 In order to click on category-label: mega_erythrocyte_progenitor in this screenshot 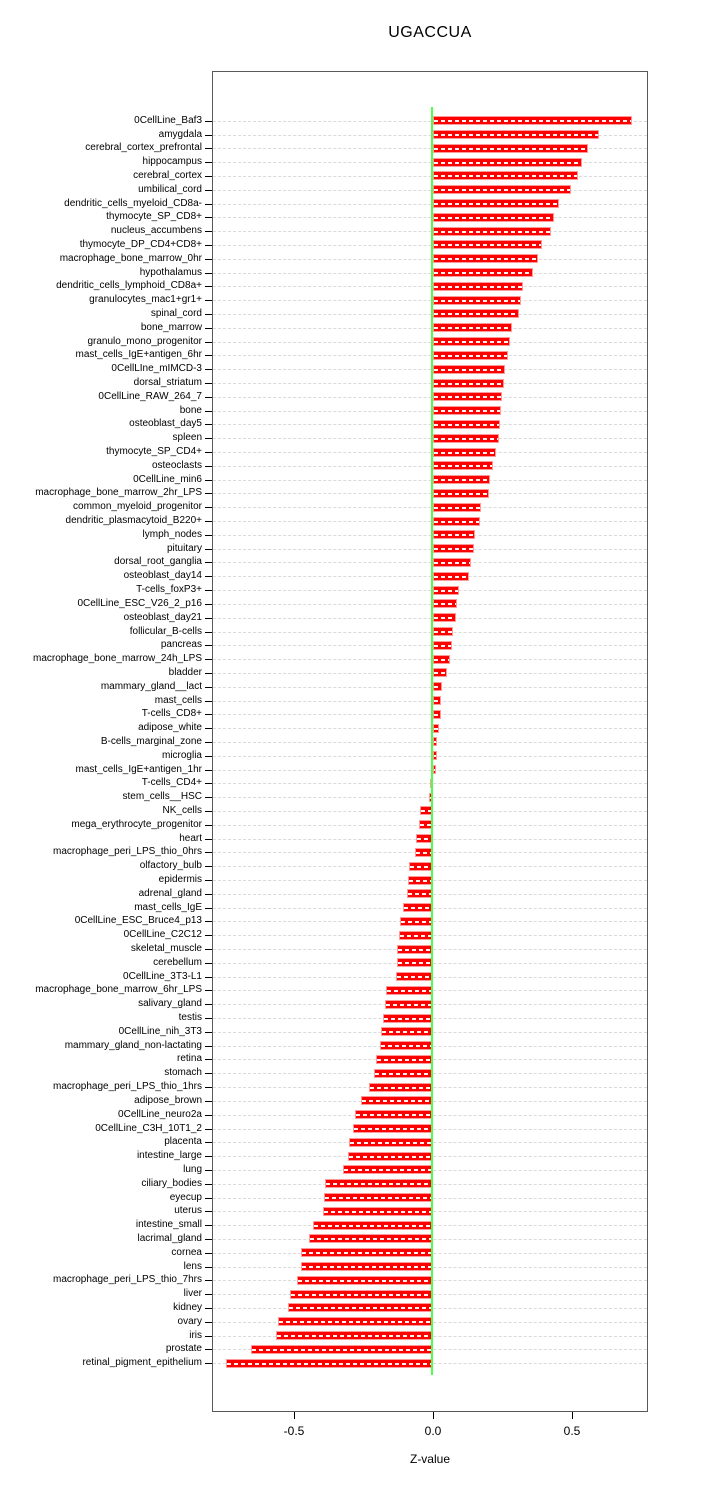, I will do `click(136, 824)`.